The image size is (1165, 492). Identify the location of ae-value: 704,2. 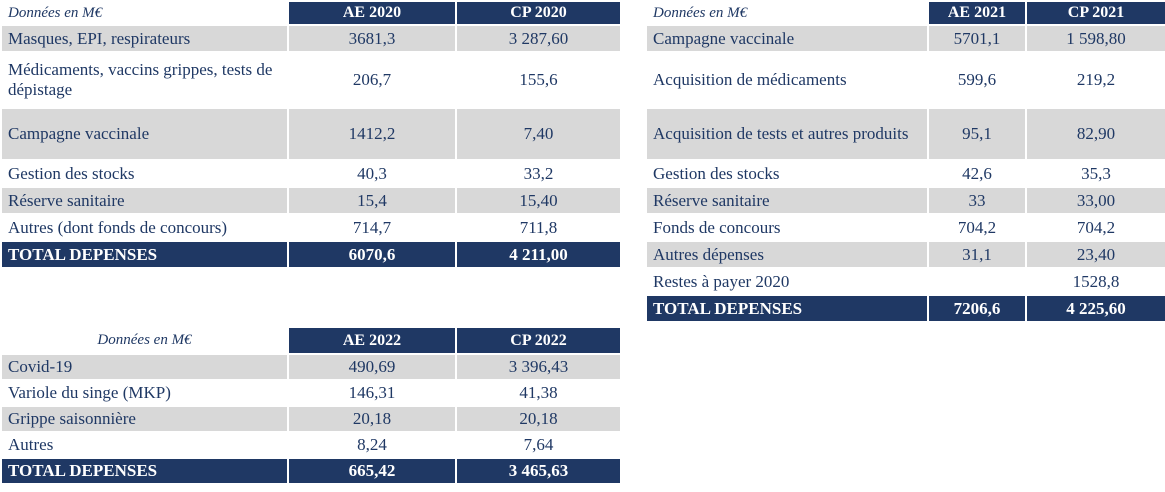
(977, 227).